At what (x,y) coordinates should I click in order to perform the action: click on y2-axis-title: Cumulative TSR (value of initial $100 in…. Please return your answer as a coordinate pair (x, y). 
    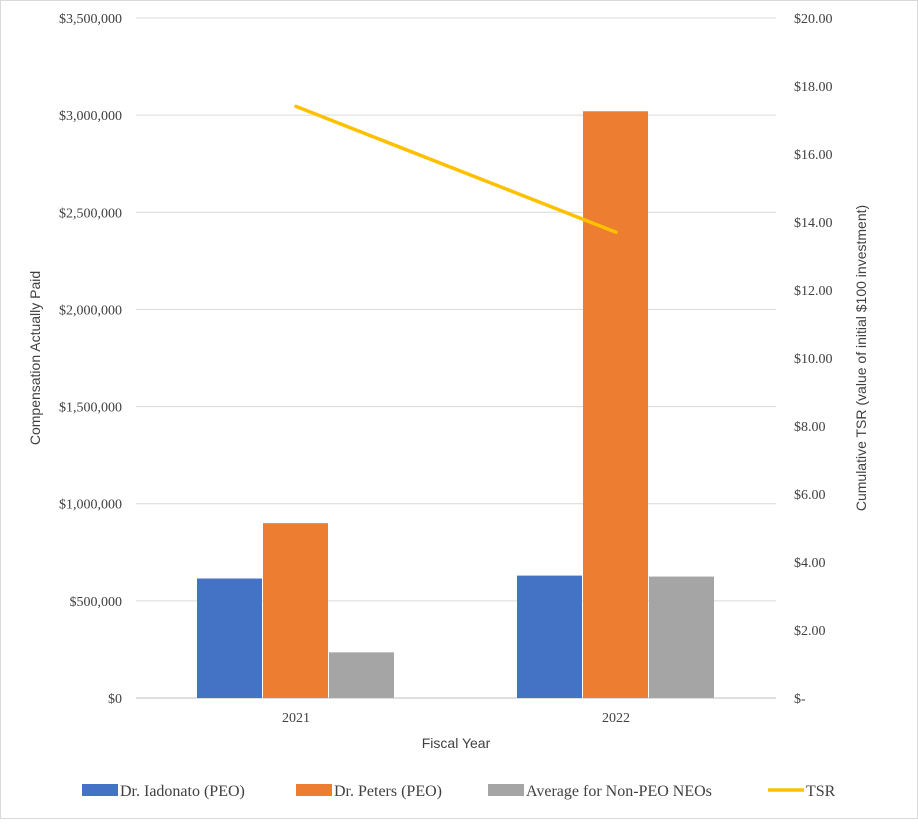
    Looking at the image, I should click on (861, 358).